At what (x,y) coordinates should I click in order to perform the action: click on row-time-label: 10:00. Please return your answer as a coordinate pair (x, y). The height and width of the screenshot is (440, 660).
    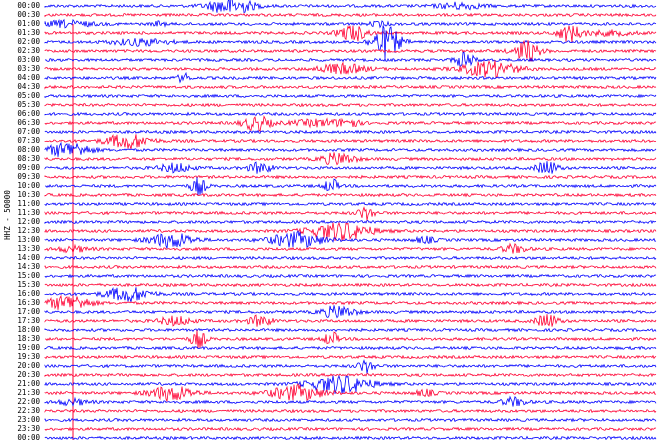
    Looking at the image, I should click on (28, 185).